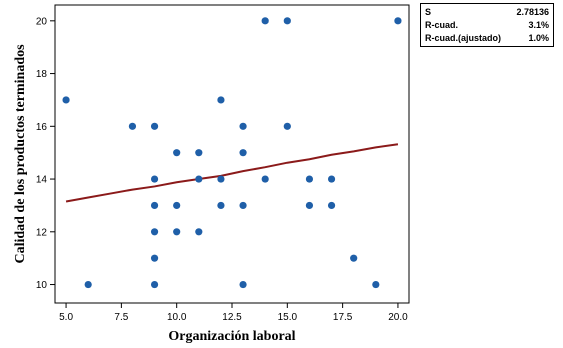 The width and height of the screenshot is (563, 348). What do you see at coordinates (232, 317) in the screenshot?
I see `x-tick-label: 12.5` at bounding box center [232, 317].